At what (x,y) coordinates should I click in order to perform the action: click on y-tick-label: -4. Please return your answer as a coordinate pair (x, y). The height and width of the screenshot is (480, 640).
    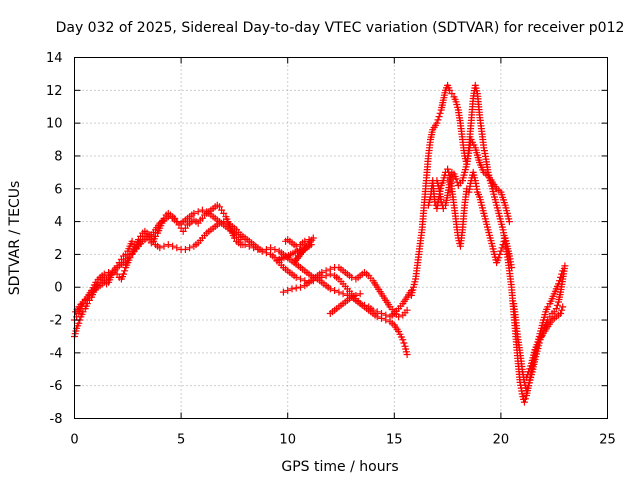
    Looking at the image, I should click on (56, 353).